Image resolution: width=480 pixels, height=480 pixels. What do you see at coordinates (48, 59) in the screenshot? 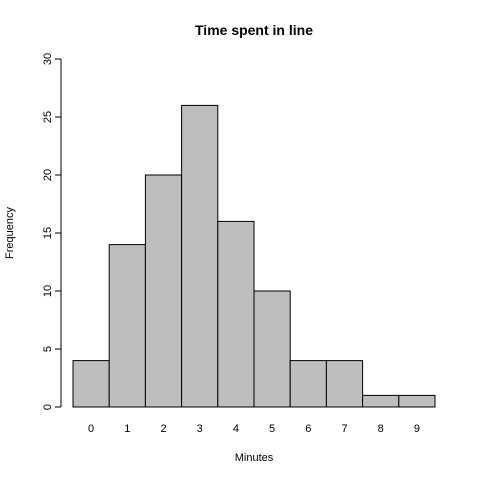
I see `y-tick-label: 30` at bounding box center [48, 59].